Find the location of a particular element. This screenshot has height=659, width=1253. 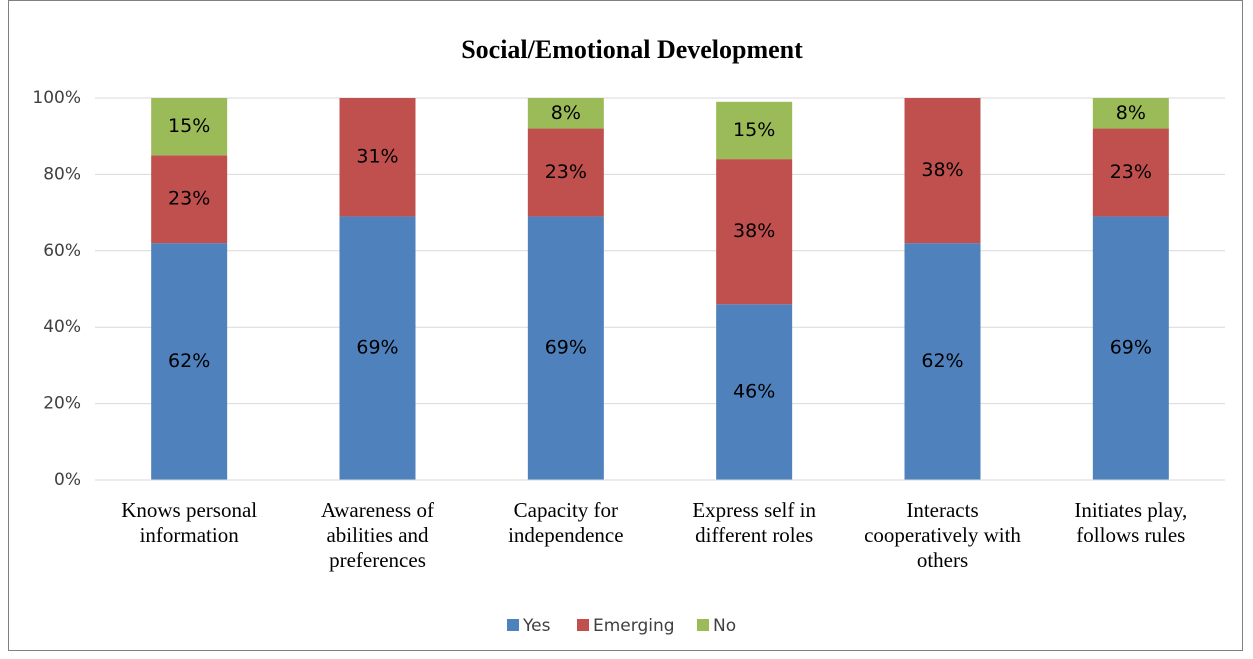

x-tick-label: Awareness of abilities and preferences is located at coordinates (377, 535).